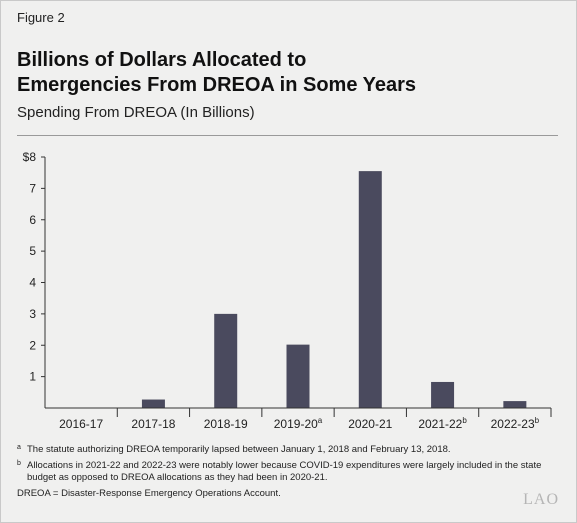  I want to click on y-tick-label: 1, so click(32, 377).